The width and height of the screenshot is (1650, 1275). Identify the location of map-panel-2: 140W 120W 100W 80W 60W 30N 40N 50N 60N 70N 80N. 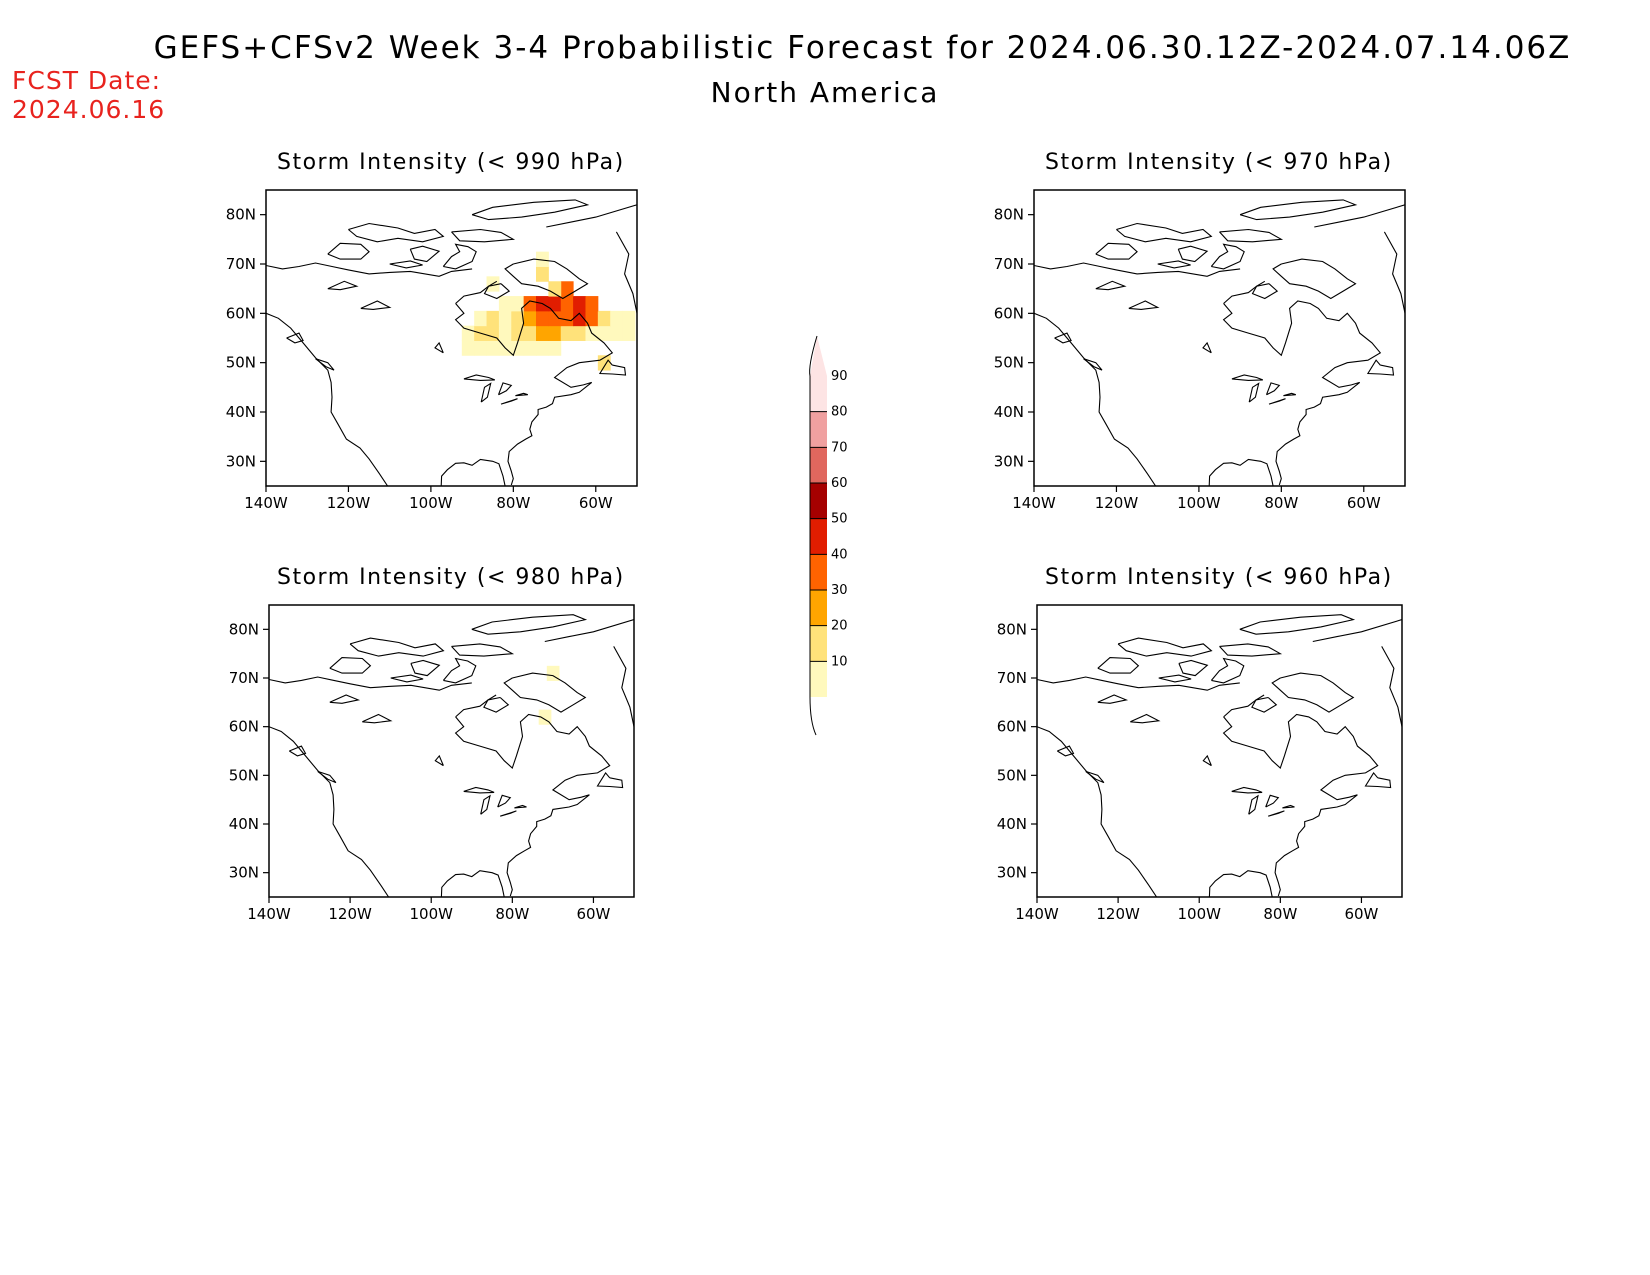
(432, 763).